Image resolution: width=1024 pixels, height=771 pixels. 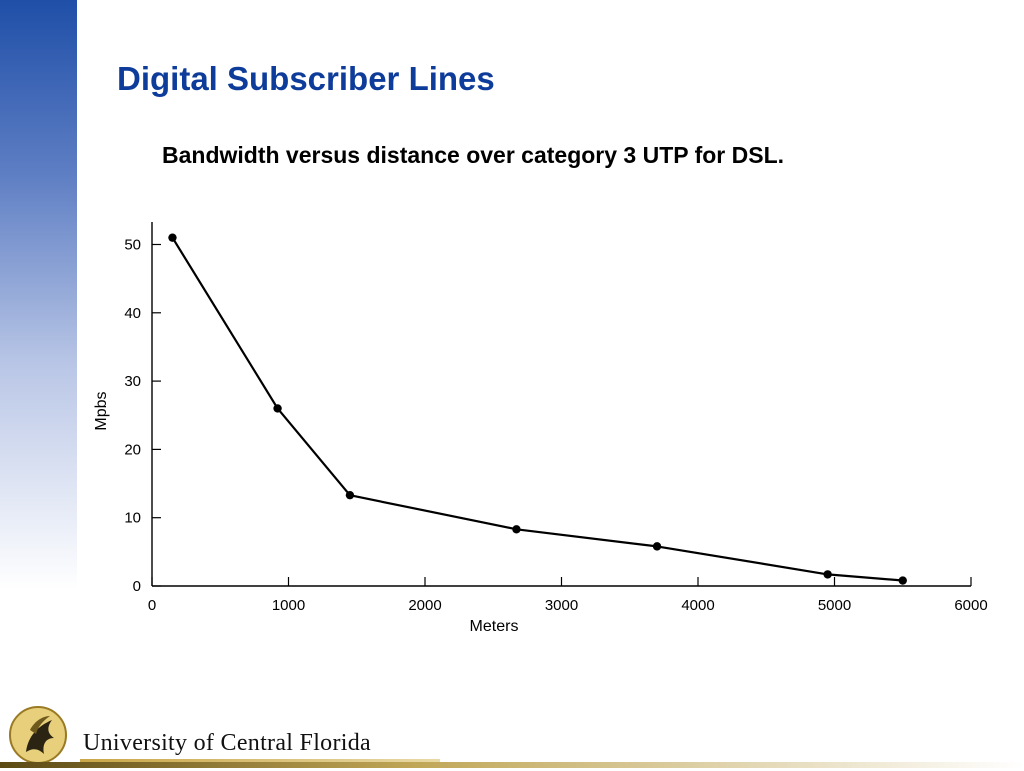 I want to click on slide-title: Digital Subscriber Lines, so click(x=306, y=78).